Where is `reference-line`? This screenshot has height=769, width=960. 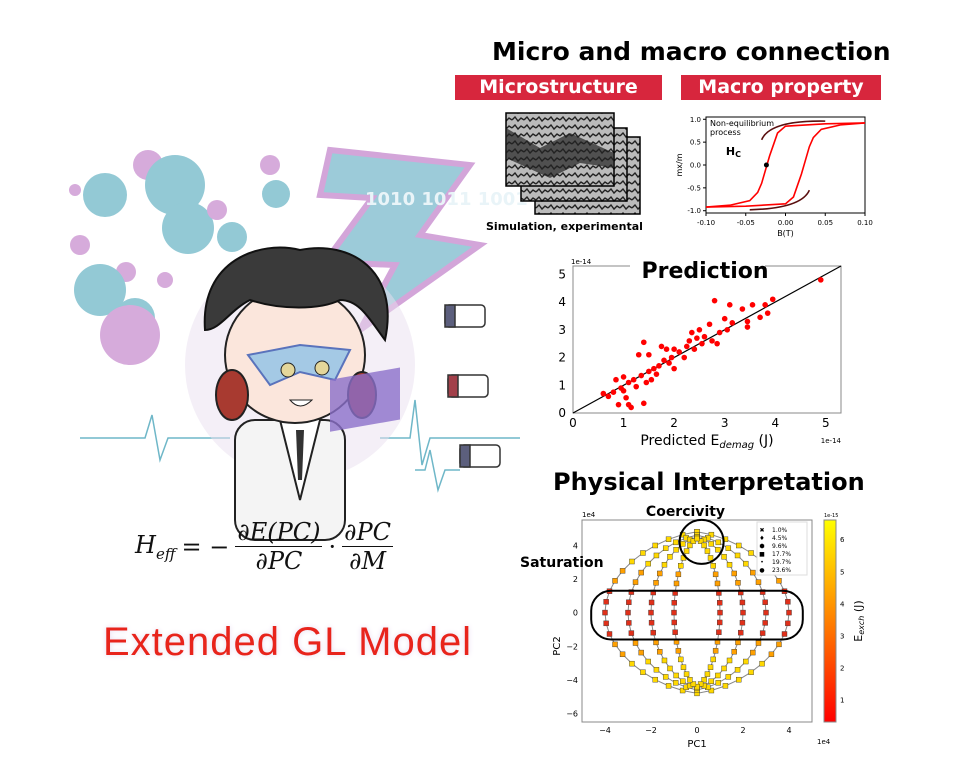
reference-line is located at coordinates (707, 339).